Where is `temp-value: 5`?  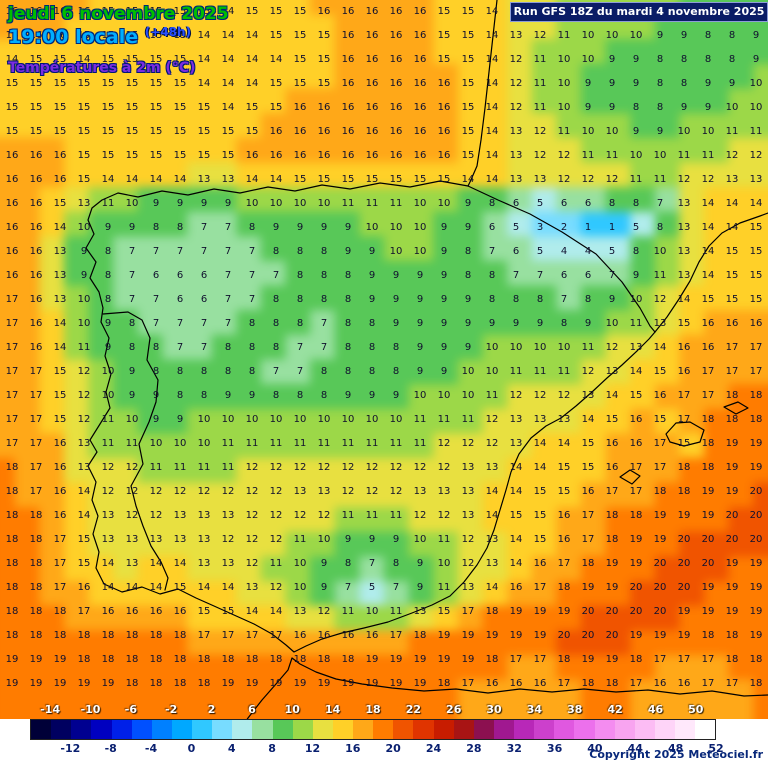 temp-value: 5 is located at coordinates (516, 227).